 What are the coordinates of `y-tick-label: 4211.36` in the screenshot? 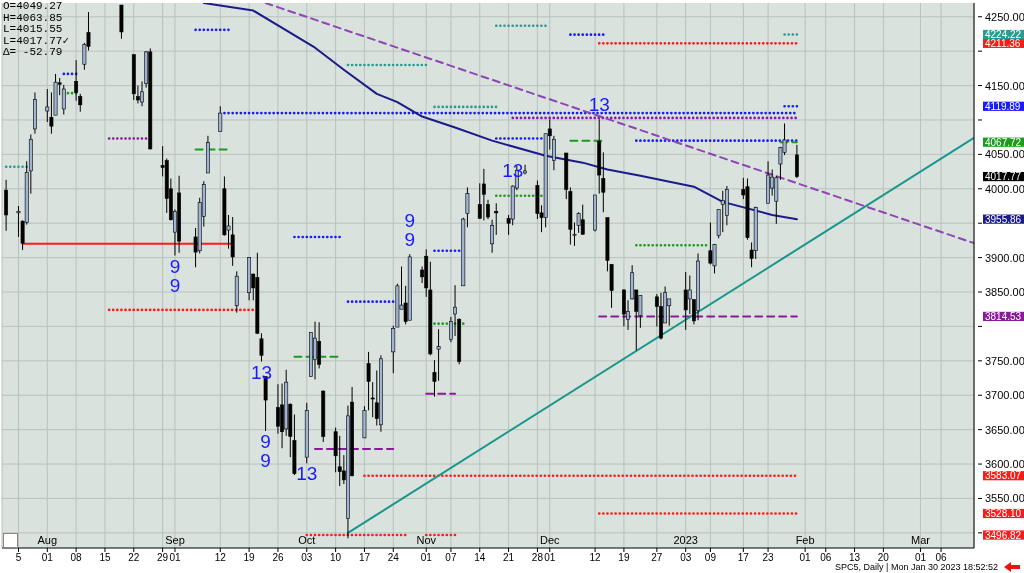 It's located at (1003, 43).